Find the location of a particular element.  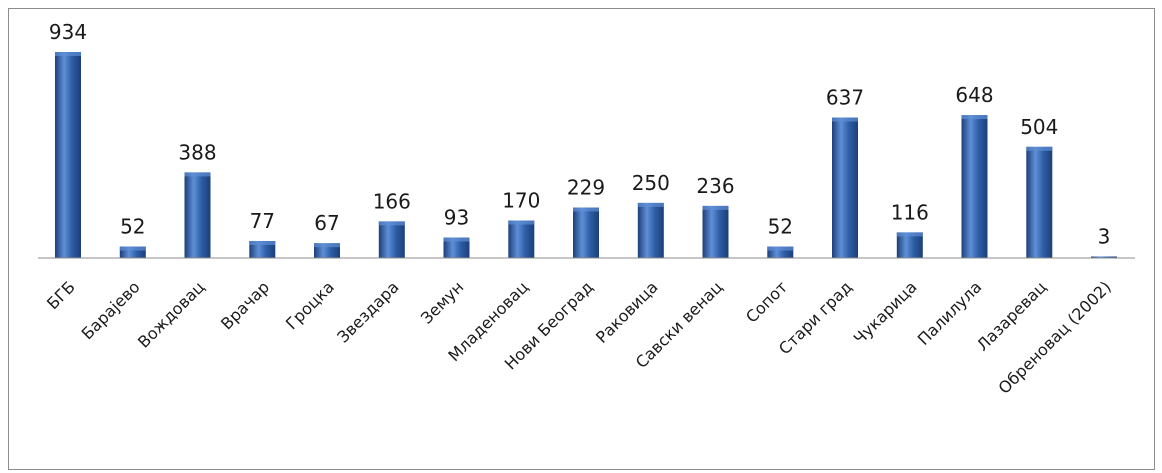

category-label-6: Земун is located at coordinates (442, 302).